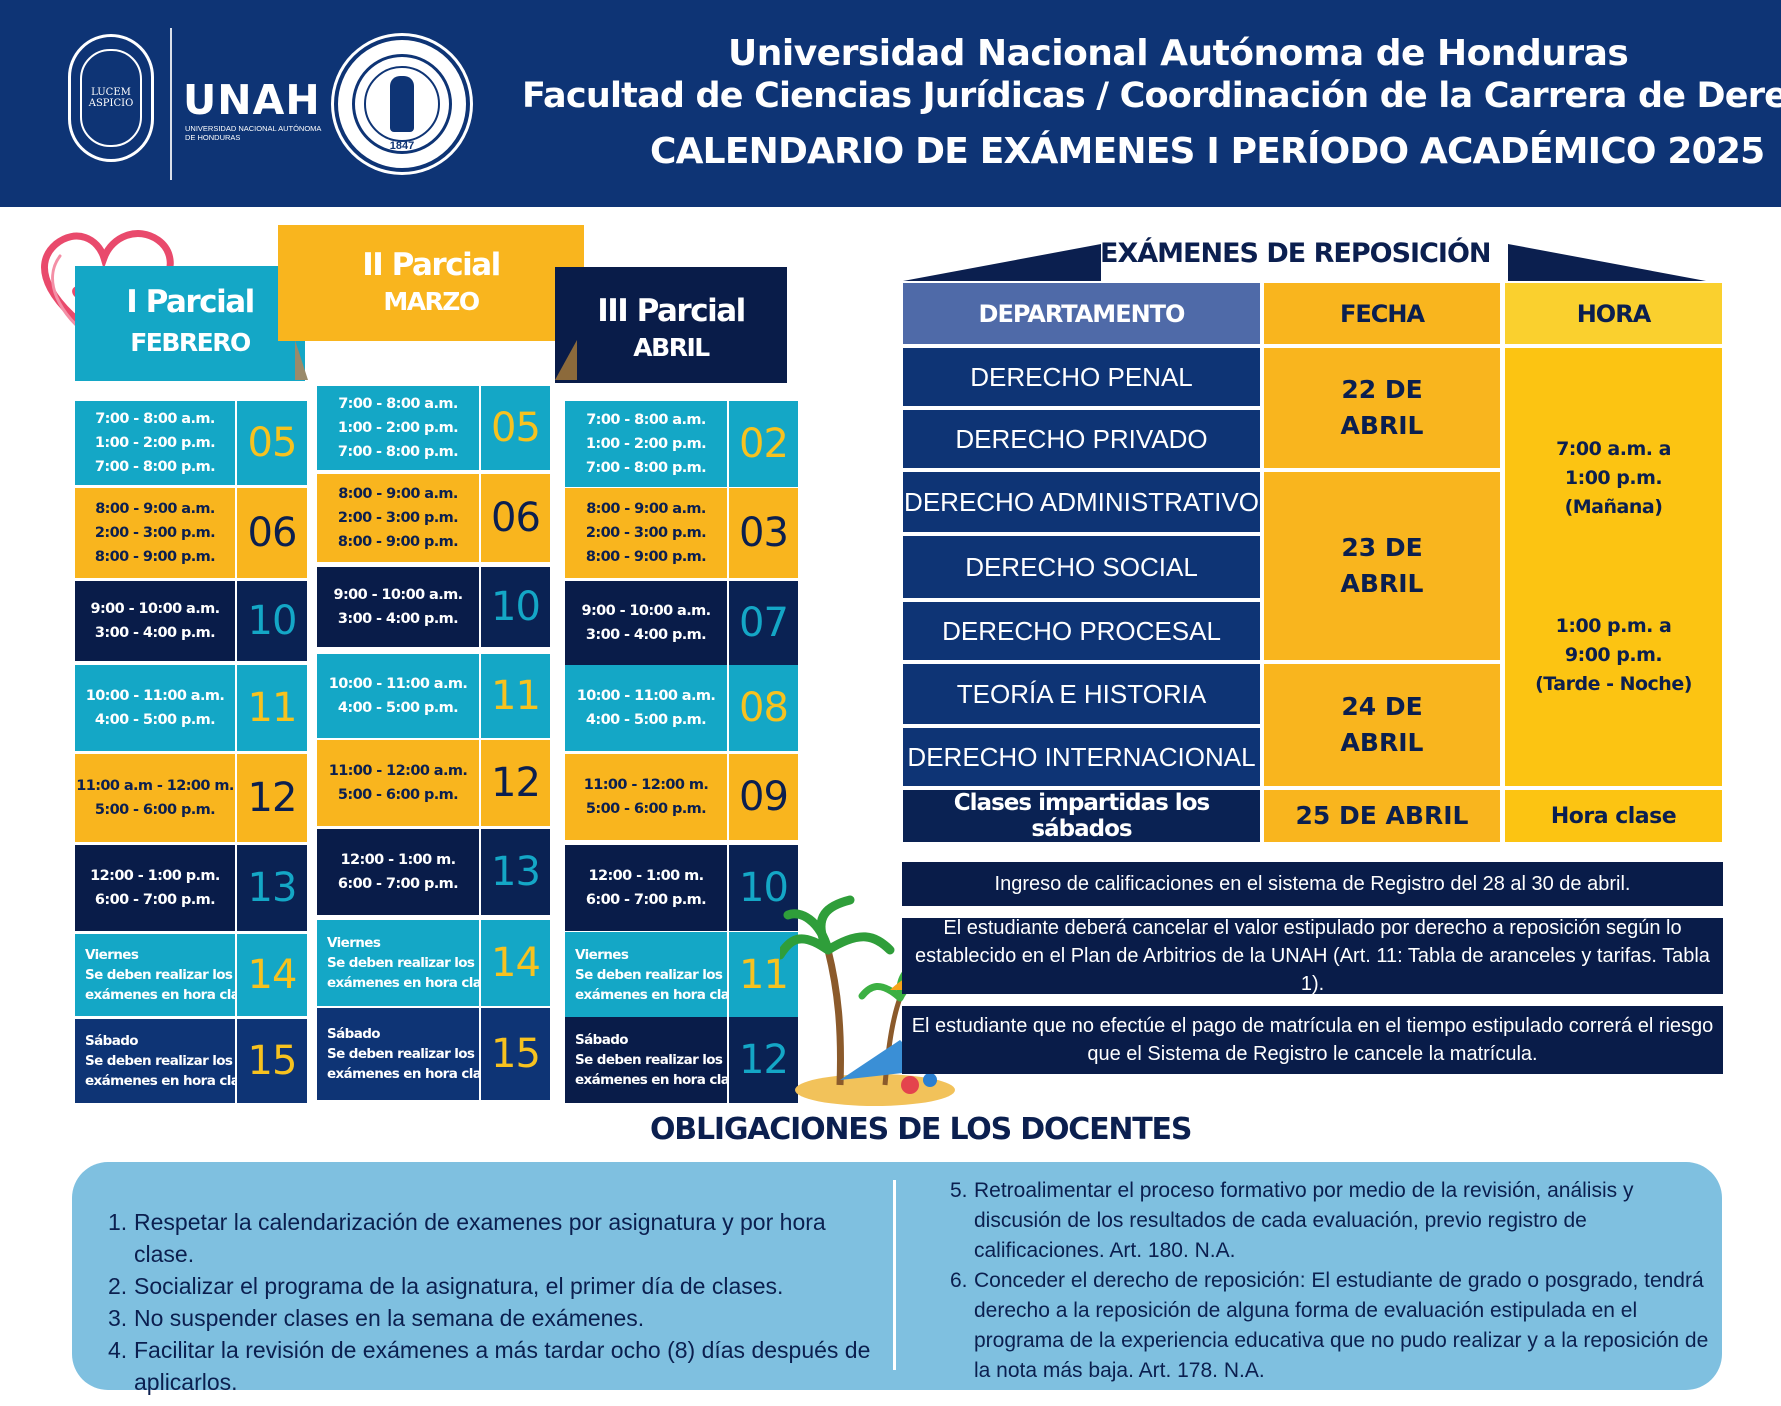  What do you see at coordinates (272, 621) in the screenshot?
I see `exam-day: 10` at bounding box center [272, 621].